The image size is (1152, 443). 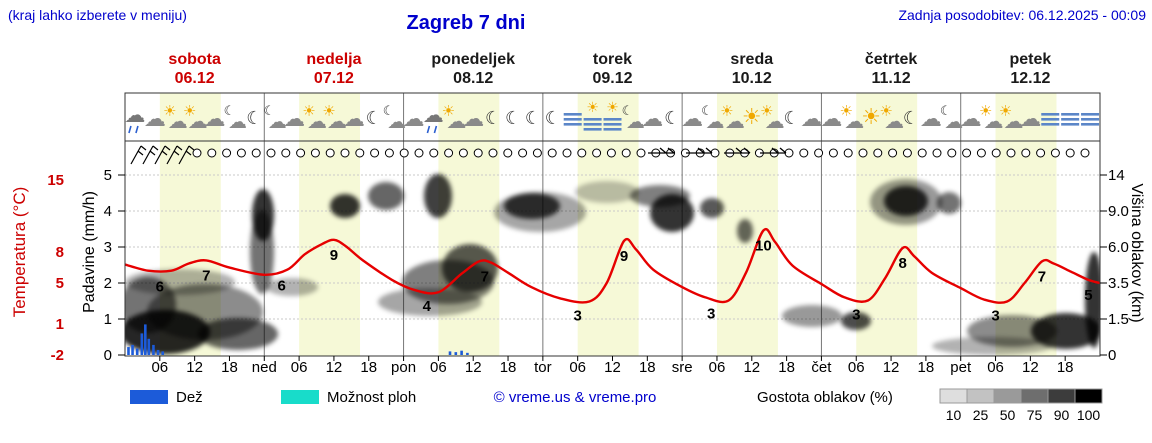 What do you see at coordinates (1112, 355) in the screenshot?
I see `cloud-height-tick-label: 0` at bounding box center [1112, 355].